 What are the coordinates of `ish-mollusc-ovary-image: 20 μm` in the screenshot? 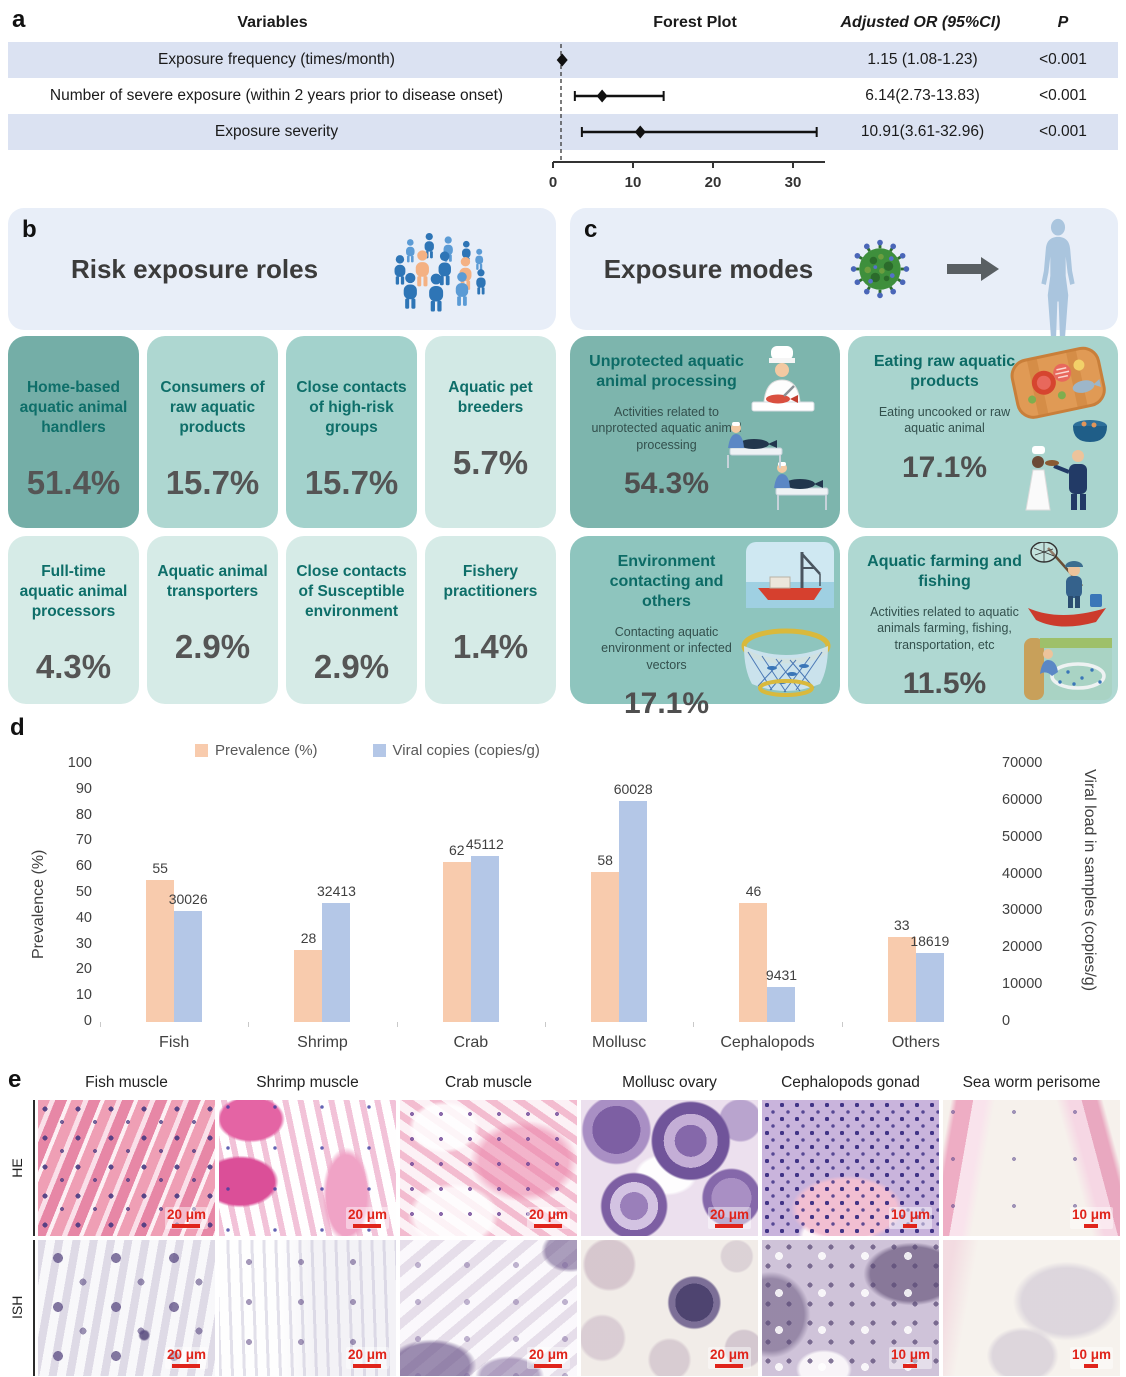 It's located at (669, 1308).